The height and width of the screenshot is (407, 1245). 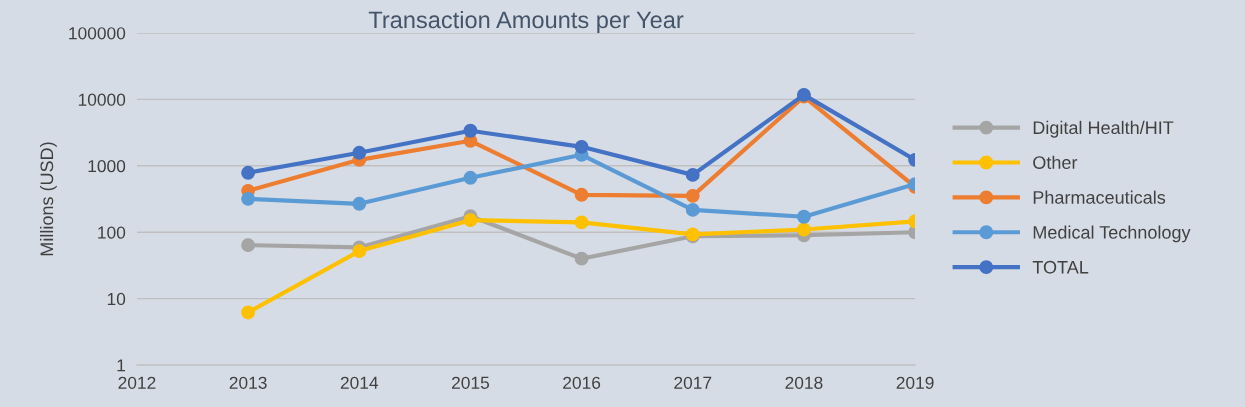 I want to click on x-tick-label: 2014, so click(x=359, y=382).